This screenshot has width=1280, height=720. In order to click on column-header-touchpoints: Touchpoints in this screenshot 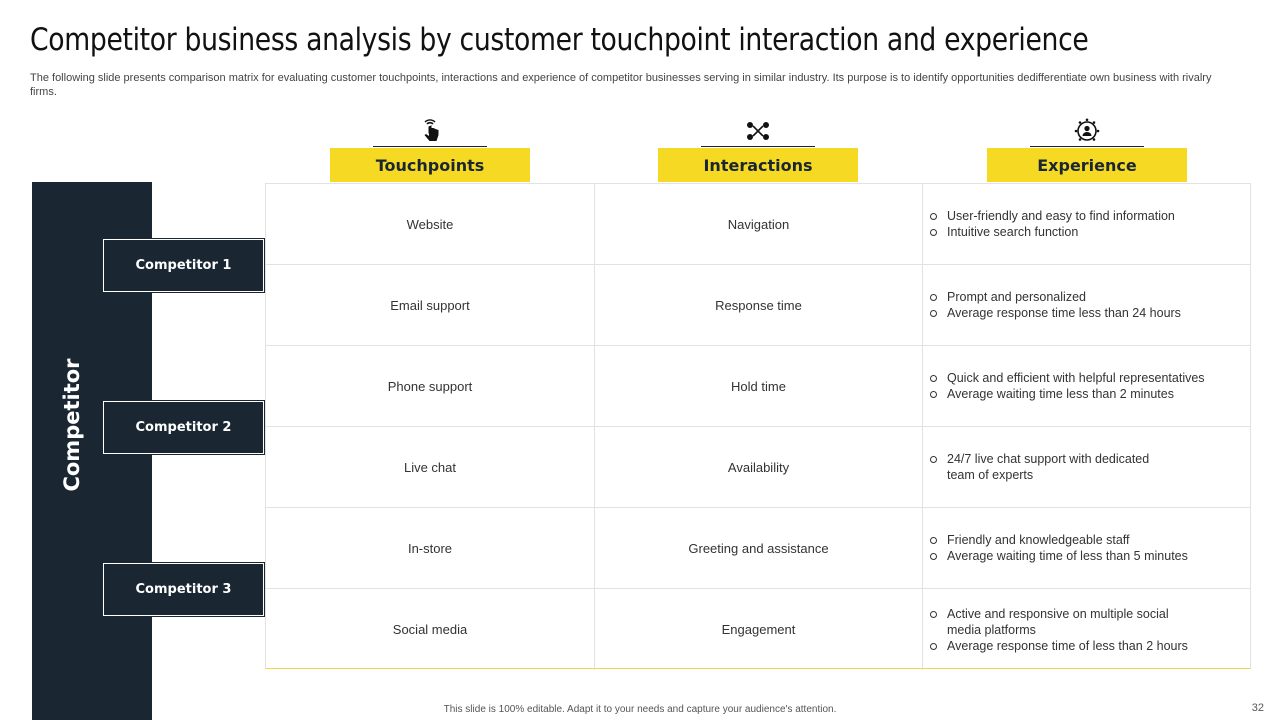, I will do `click(430, 150)`.